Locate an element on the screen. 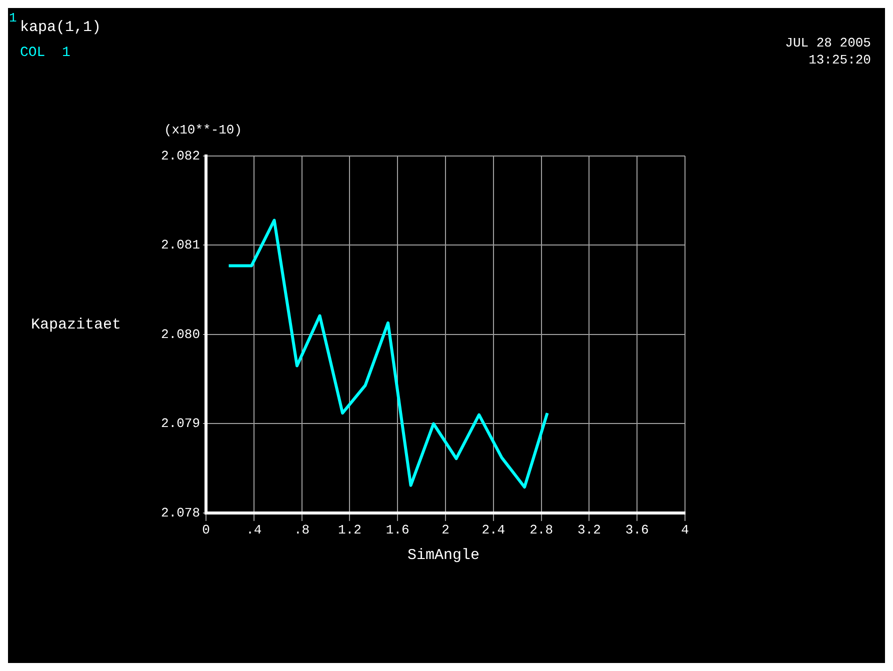 The image size is (893, 671). y-tick-label: 2.082 is located at coordinates (180, 156).